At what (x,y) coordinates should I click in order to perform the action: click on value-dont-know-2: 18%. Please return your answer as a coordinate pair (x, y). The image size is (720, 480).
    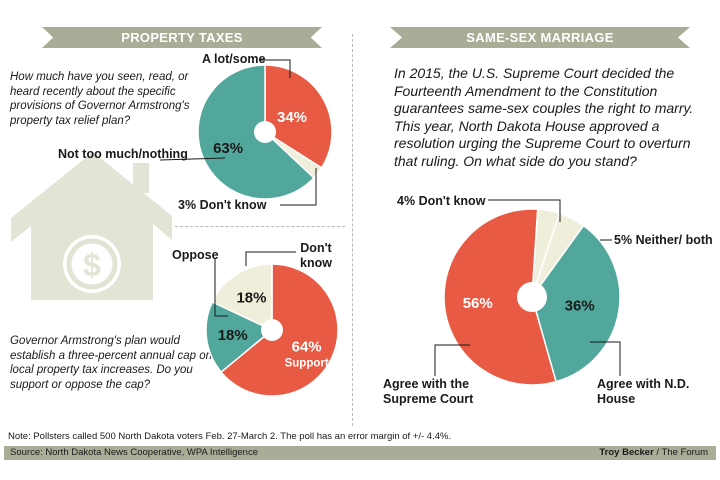
    Looking at the image, I should click on (251, 298).